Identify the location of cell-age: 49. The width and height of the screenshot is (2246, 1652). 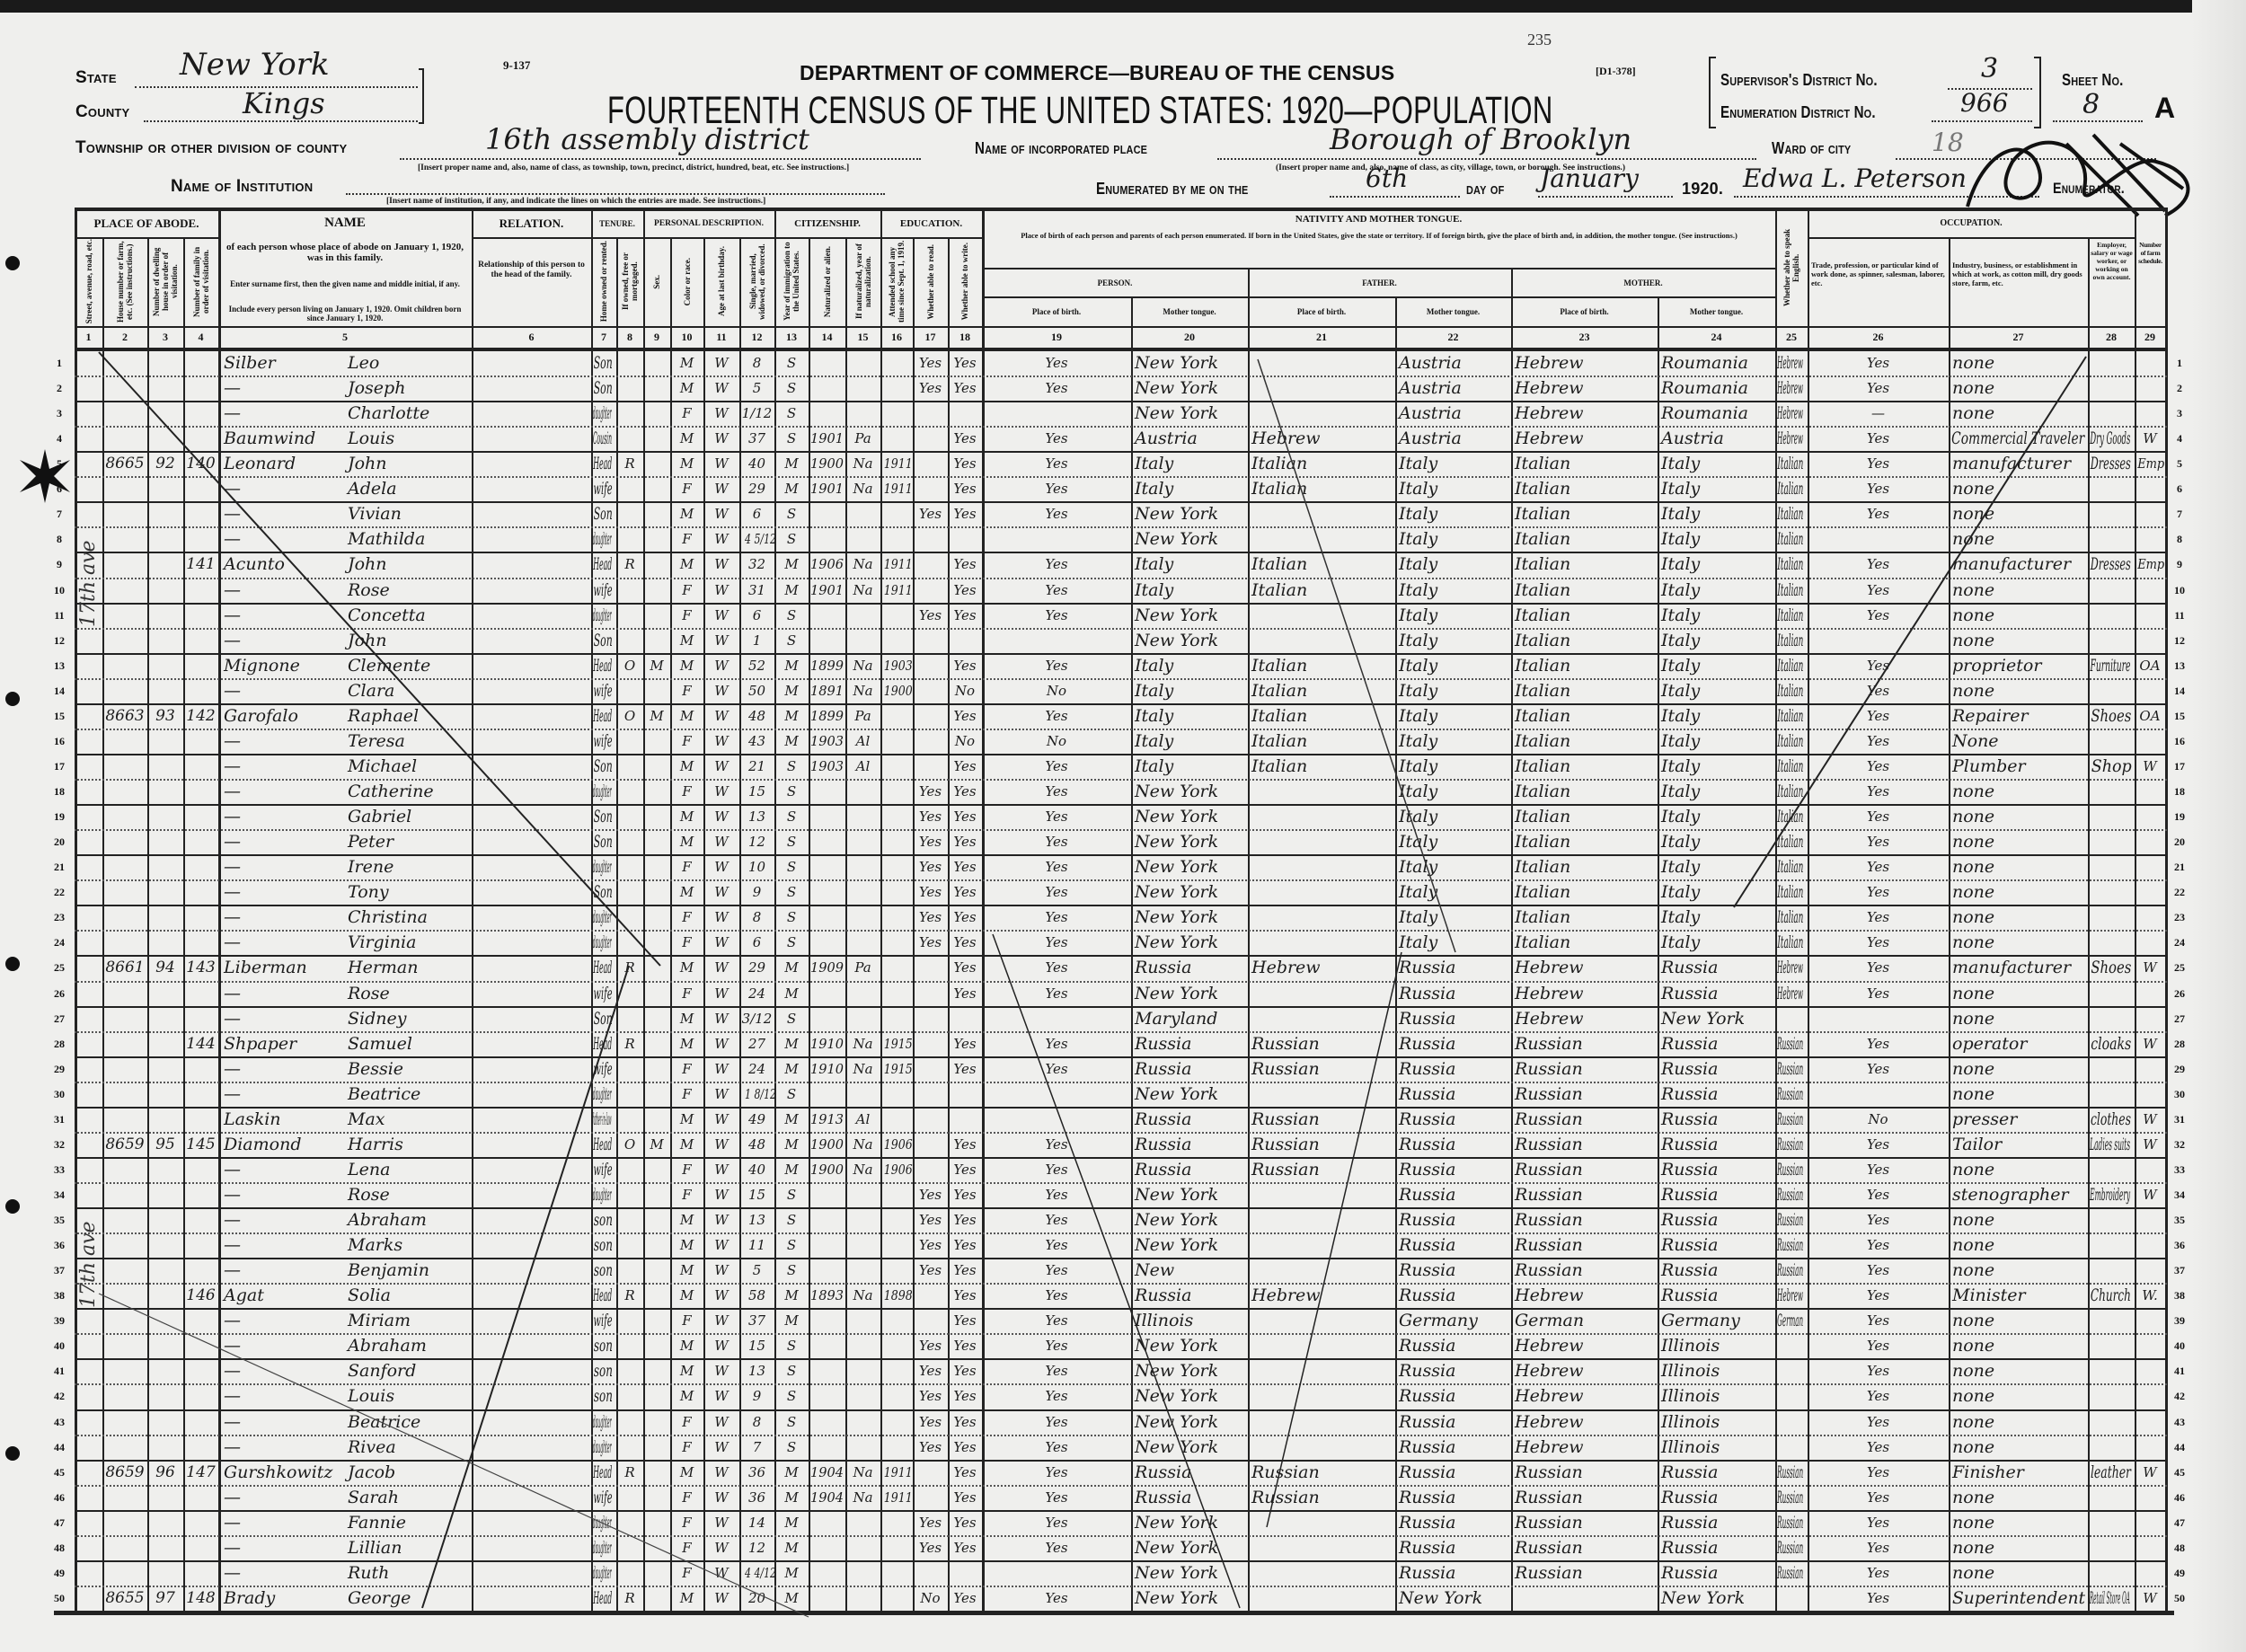
(756, 1118).